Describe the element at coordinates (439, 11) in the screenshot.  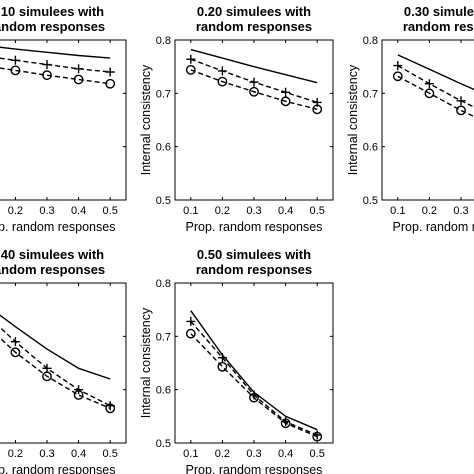
I see `panel-title-line: 0.30 simulees with` at that location.